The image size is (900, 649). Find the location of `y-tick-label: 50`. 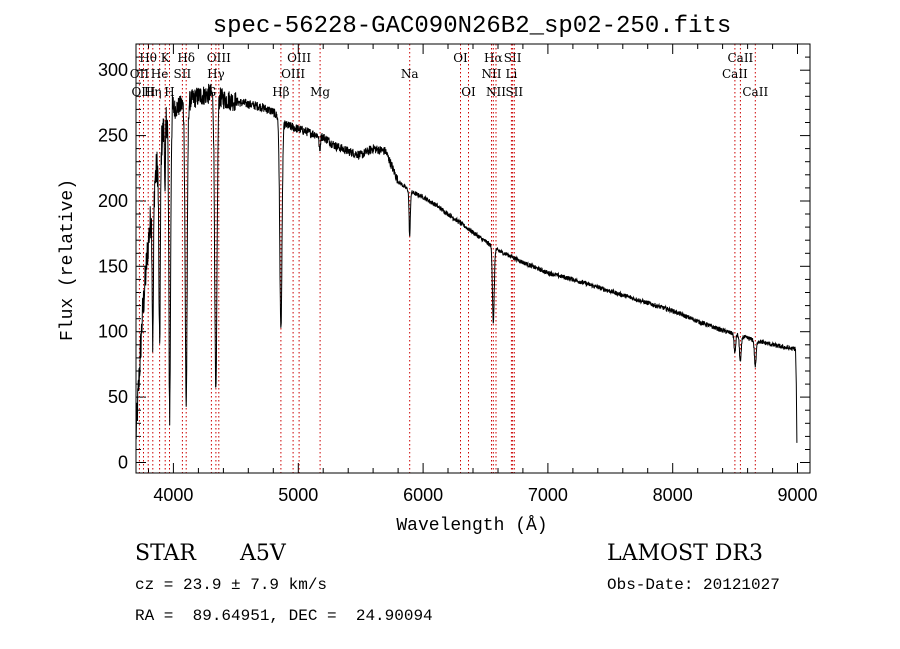

y-tick-label: 50 is located at coordinates (118, 397).